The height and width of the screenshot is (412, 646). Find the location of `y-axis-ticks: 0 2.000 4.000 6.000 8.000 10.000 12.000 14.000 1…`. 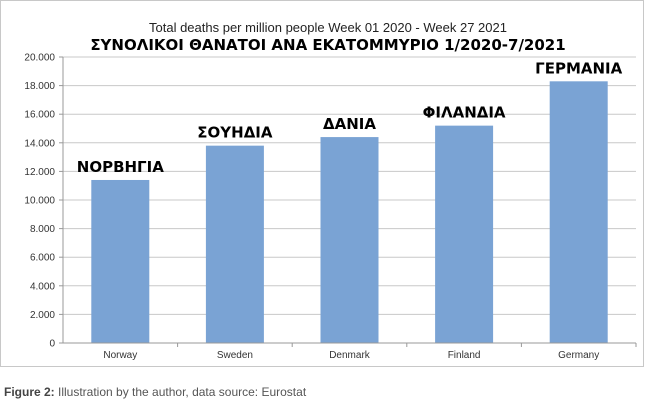

y-axis-ticks: 0 2.000 4.000 6.000 8.000 10.000 12.000 14.000 1… is located at coordinates (43, 201).